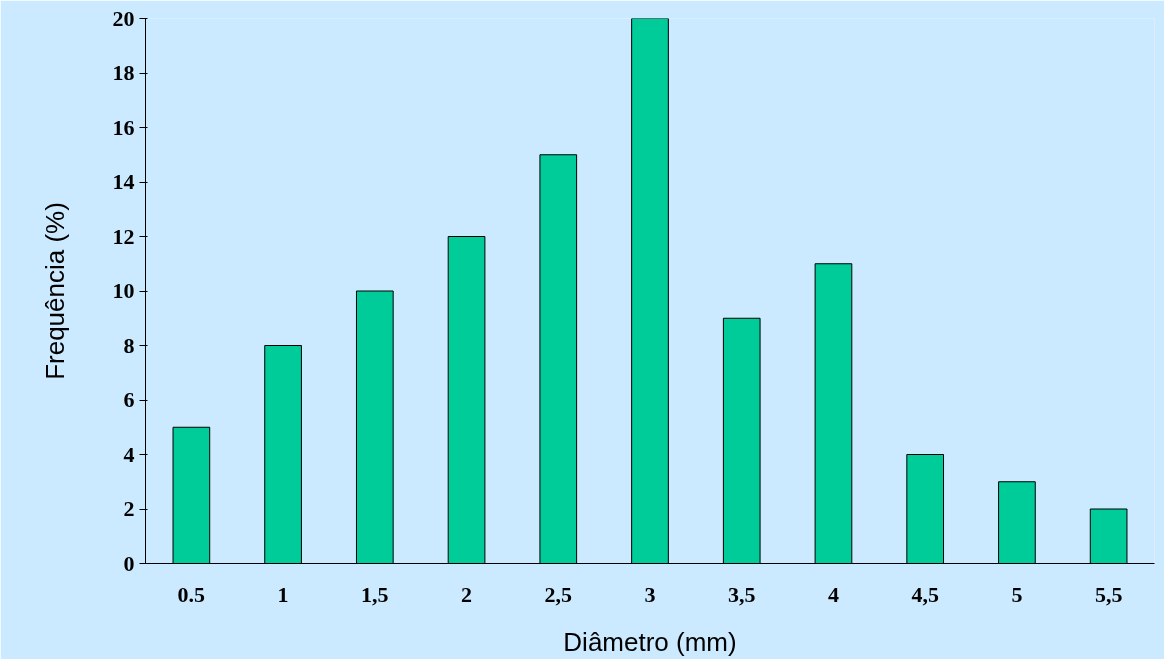 The image size is (1164, 659). Describe the element at coordinates (1017, 594) in the screenshot. I see `x-tick-label: 5` at that location.